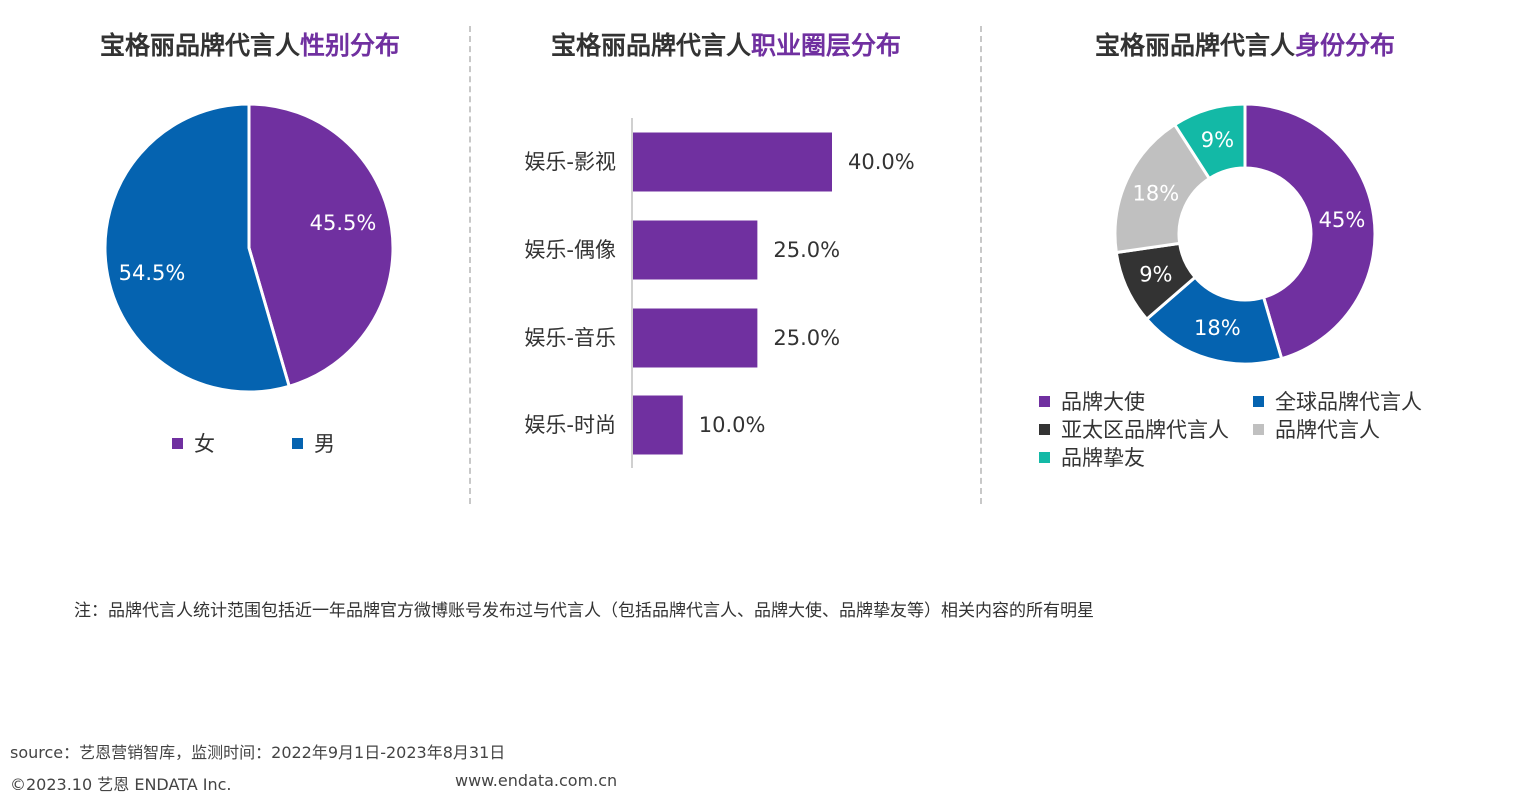  I want to click on gender-title-highlight: 性别分布, so click(350, 45).